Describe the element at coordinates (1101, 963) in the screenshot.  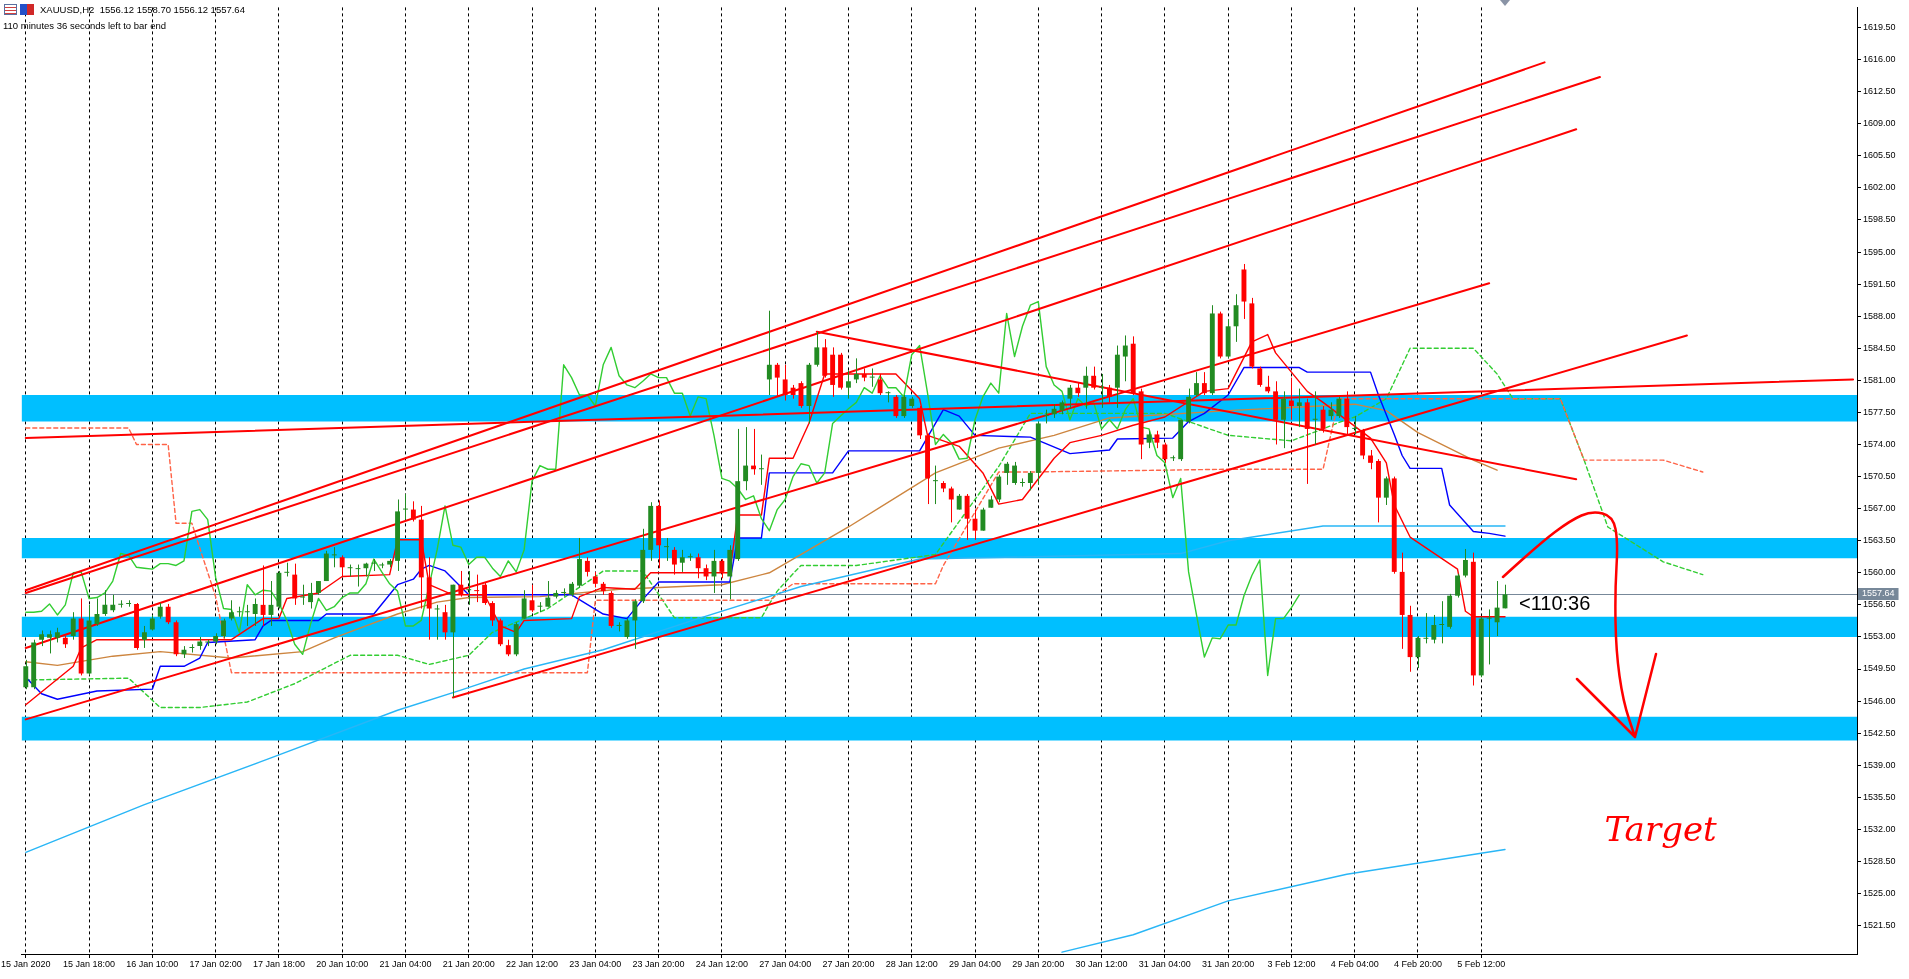
I see `x-tick-label: 30 Jan 12:00` at that location.